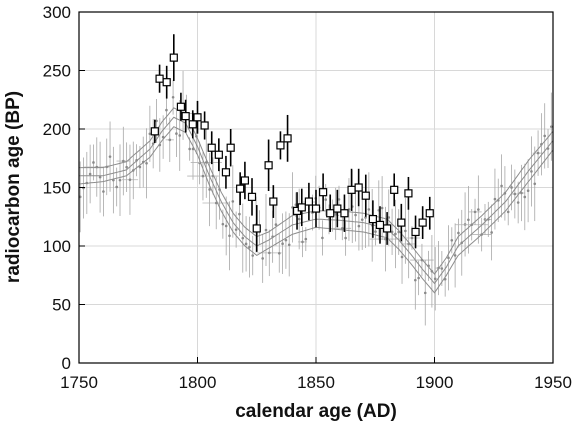 This screenshot has height=426, width=575. Describe the element at coordinates (66, 363) in the screenshot. I see `y-tick-label: 0` at that location.